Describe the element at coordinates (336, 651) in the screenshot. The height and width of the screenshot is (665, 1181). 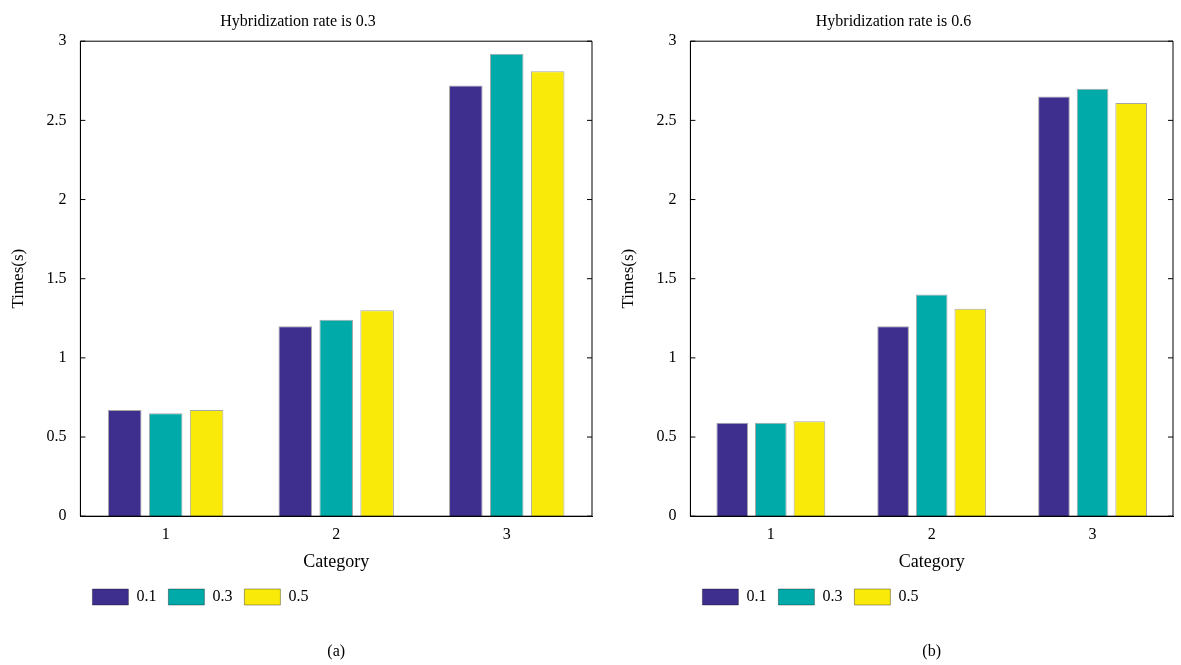
I see `text: (a)` at that location.